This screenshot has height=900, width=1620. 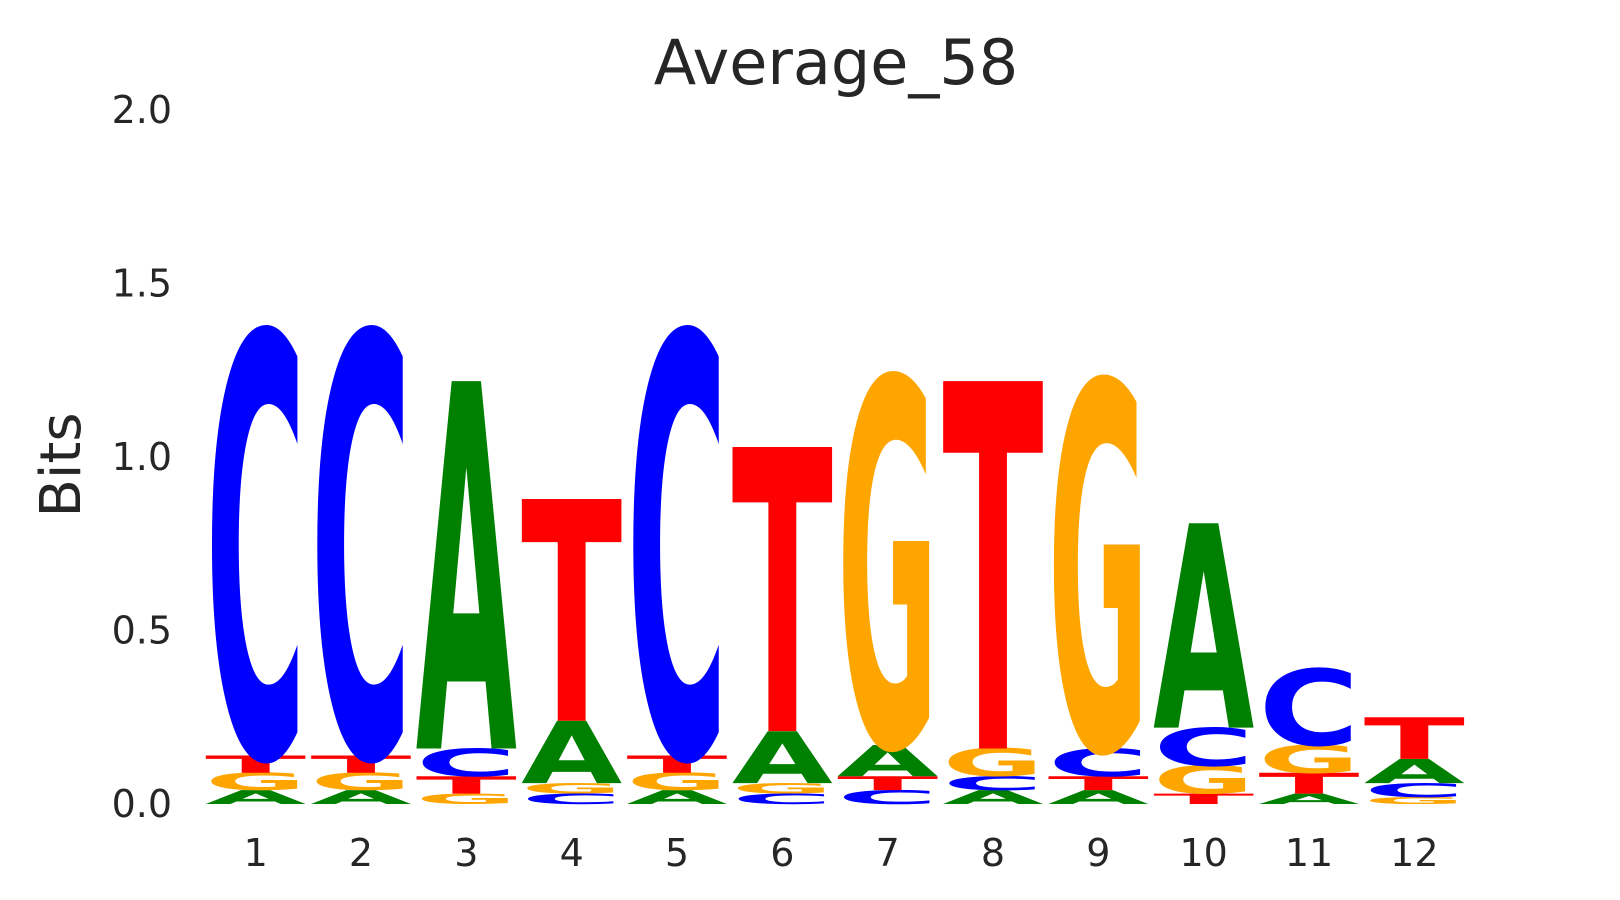 What do you see at coordinates (677, 853) in the screenshot?
I see `x-tick-label: 5` at bounding box center [677, 853].